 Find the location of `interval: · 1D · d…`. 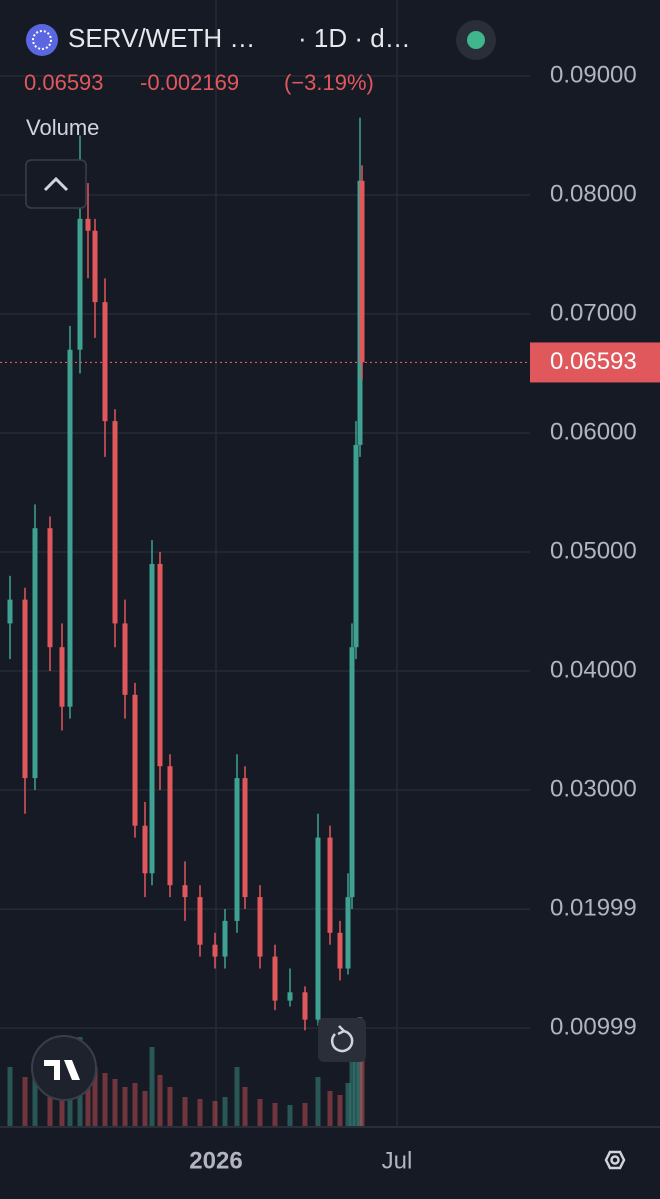

interval: · 1D · d… is located at coordinates (354, 38).